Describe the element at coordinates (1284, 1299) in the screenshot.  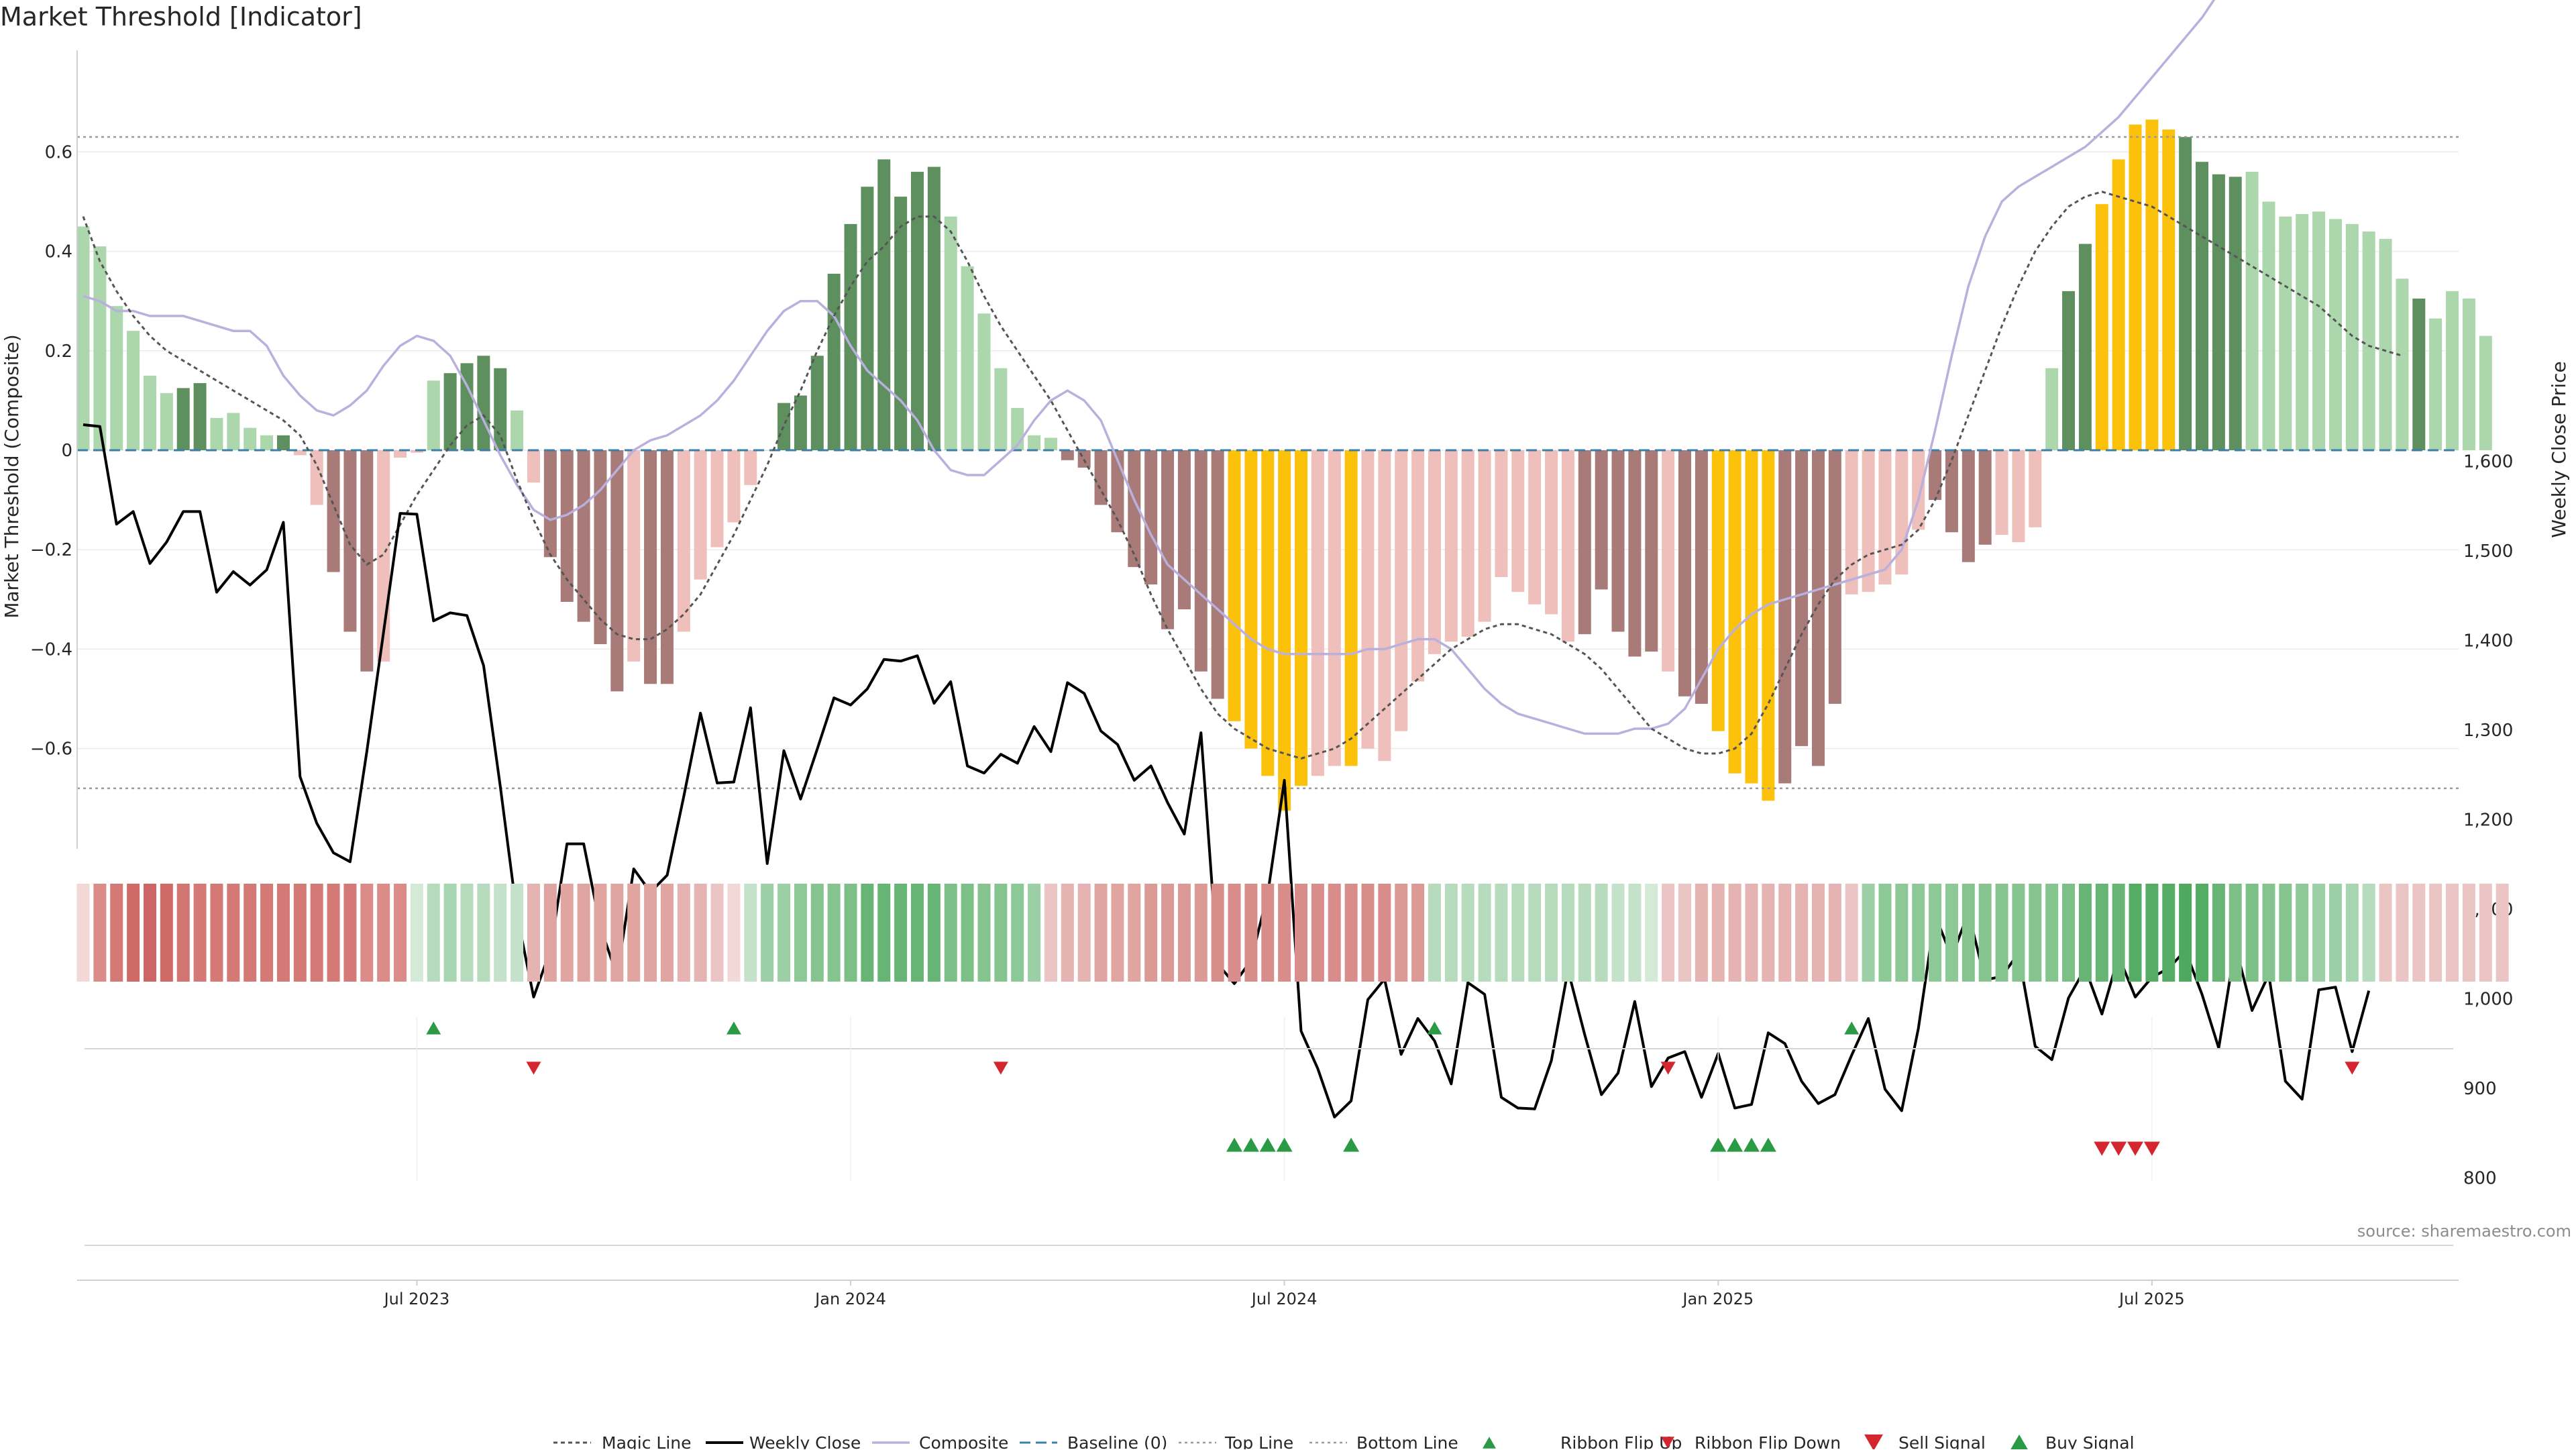
I see `x-tick-label: Jul 2024` at that location.